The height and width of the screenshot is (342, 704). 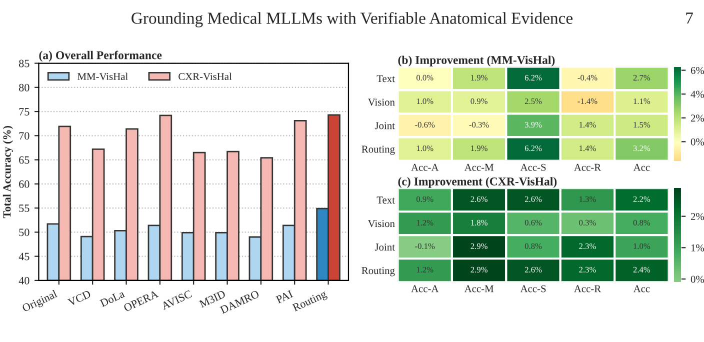 I want to click on data-label: 0.6%, so click(x=533, y=223).